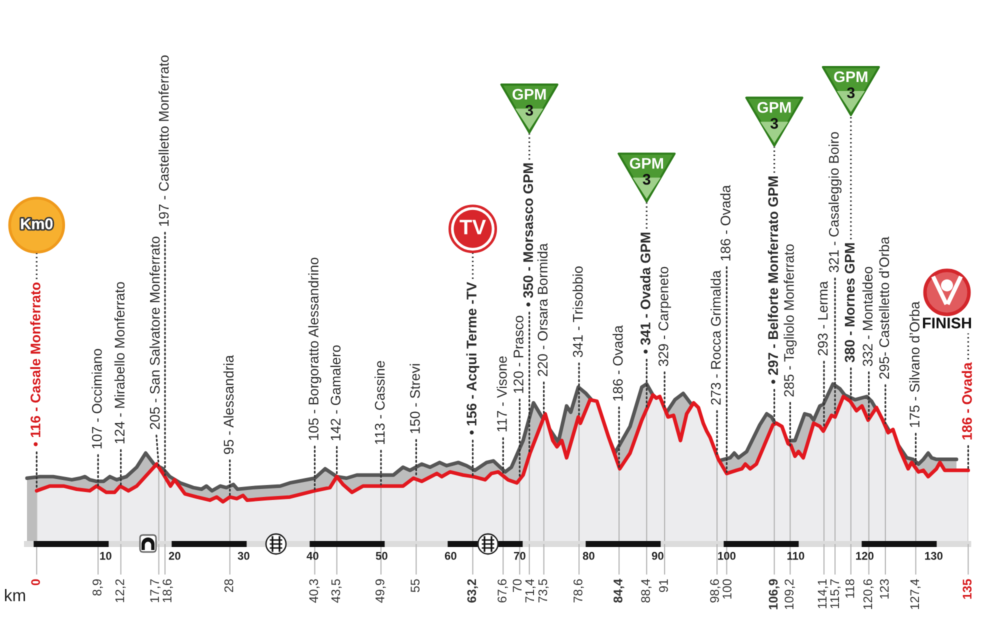  I want to click on annotation: • 350 - Morsasco GPM, so click(528, 235).